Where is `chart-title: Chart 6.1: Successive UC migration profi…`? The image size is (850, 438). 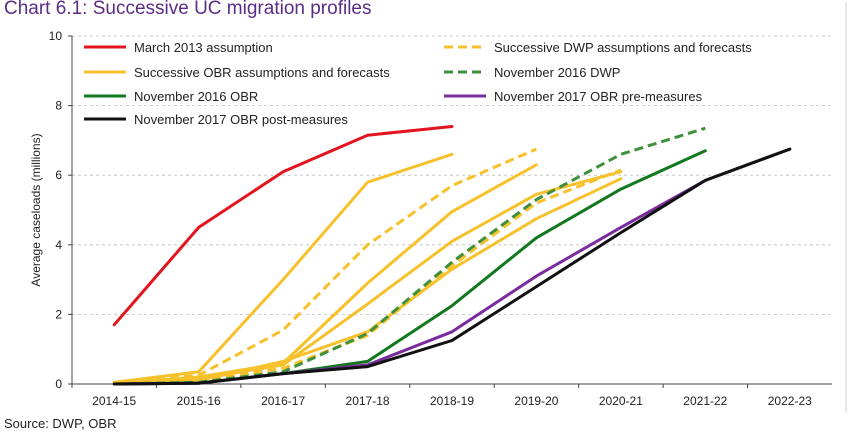 chart-title: Chart 6.1: Successive UC migration profi… is located at coordinates (188, 9).